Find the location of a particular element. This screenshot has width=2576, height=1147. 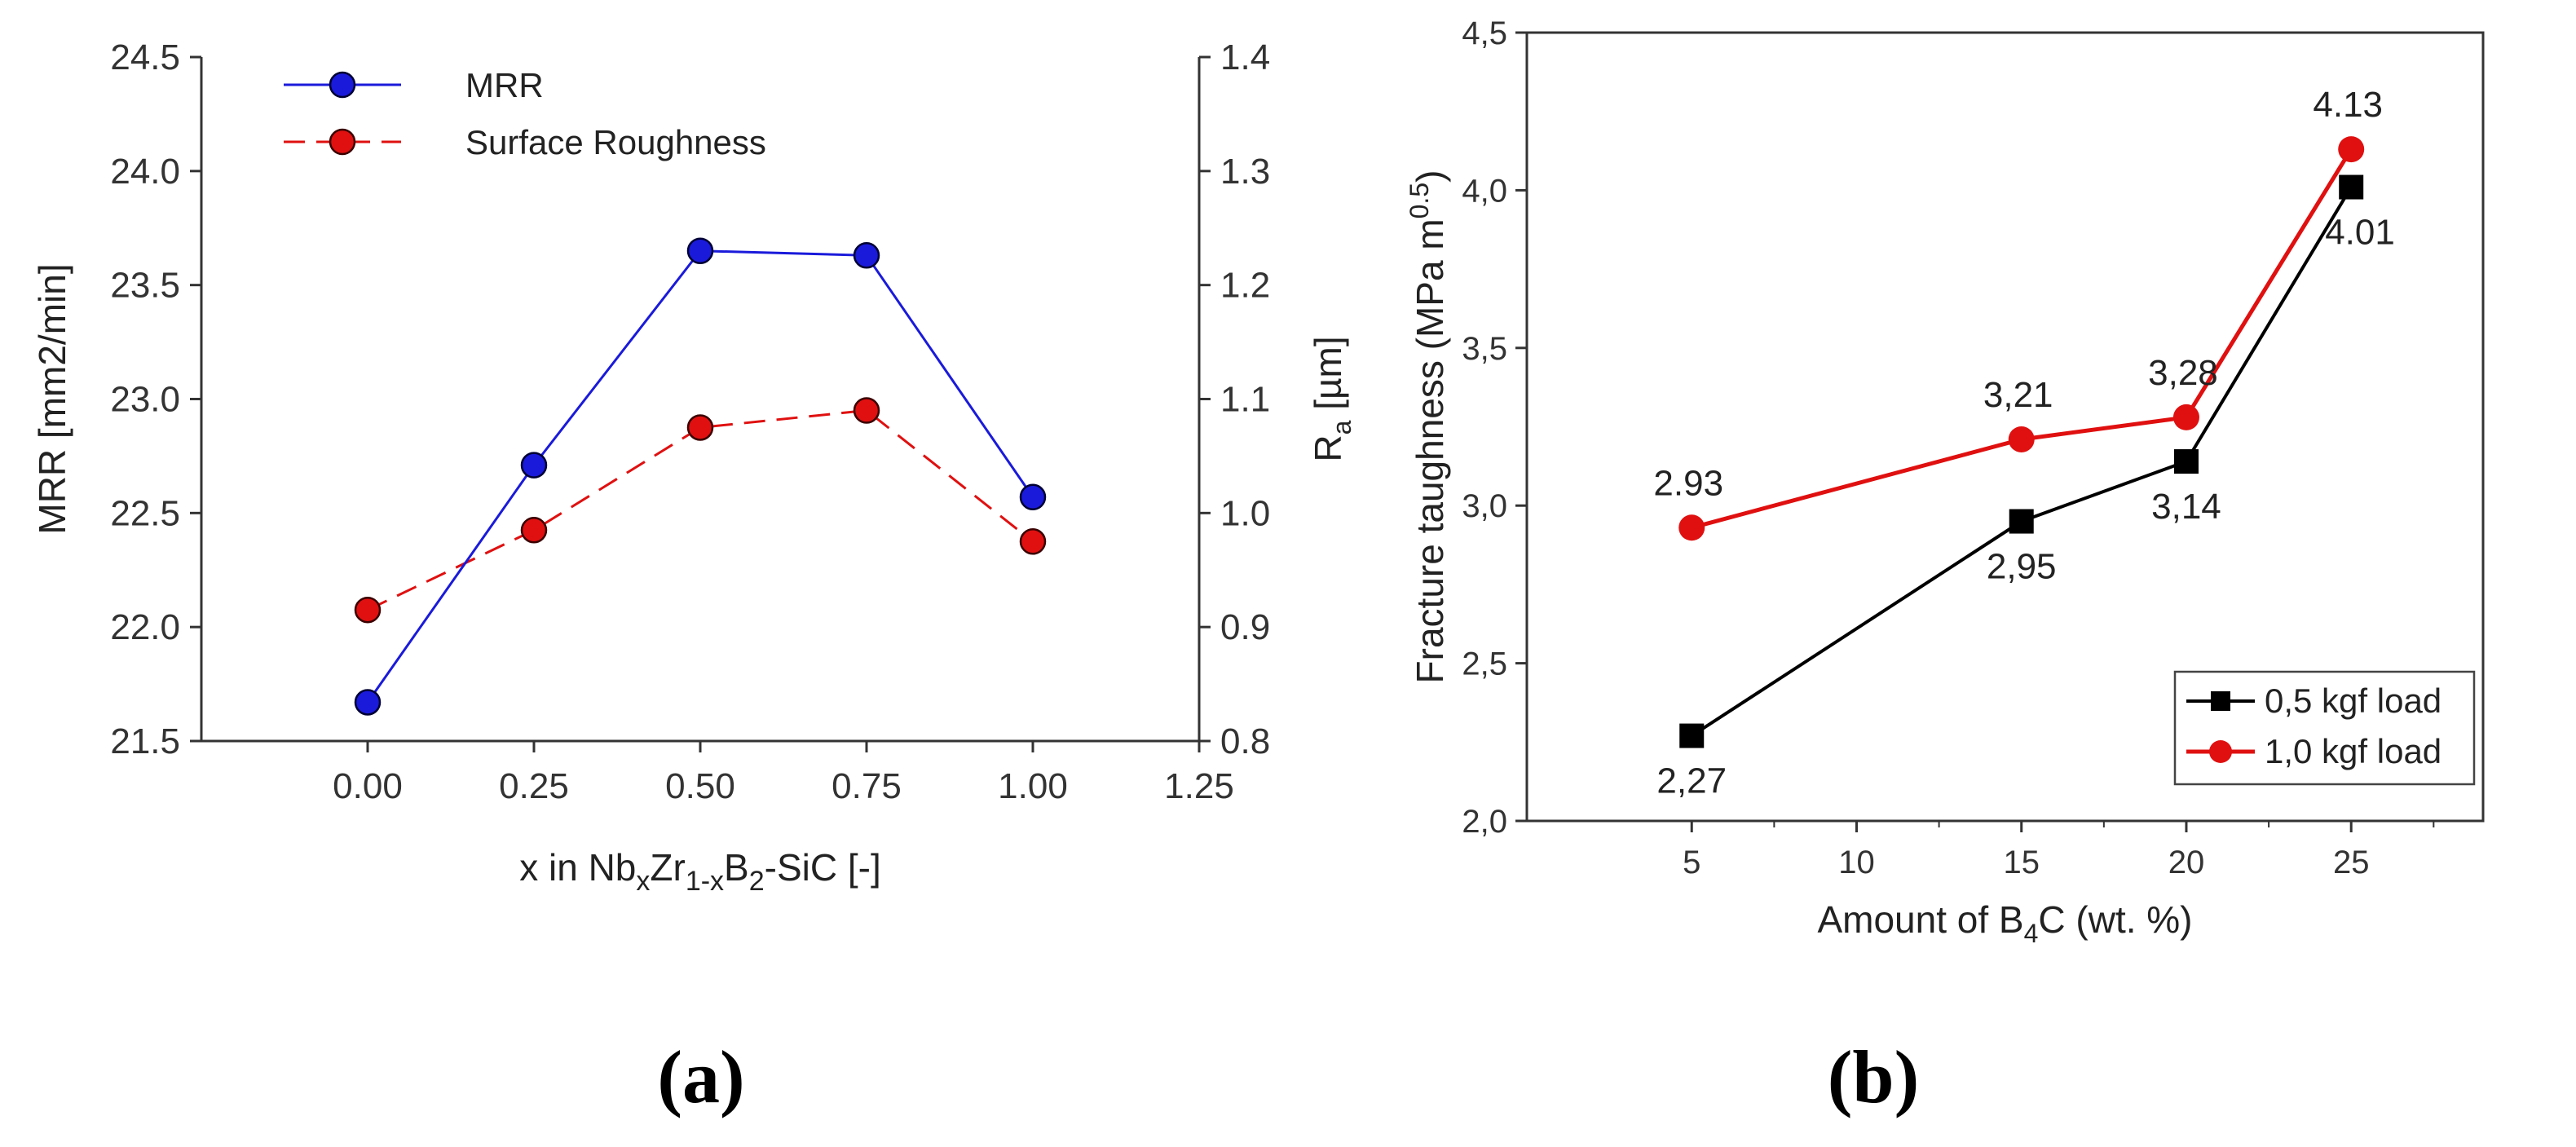

x-tick-label: 0.50 is located at coordinates (700, 786).